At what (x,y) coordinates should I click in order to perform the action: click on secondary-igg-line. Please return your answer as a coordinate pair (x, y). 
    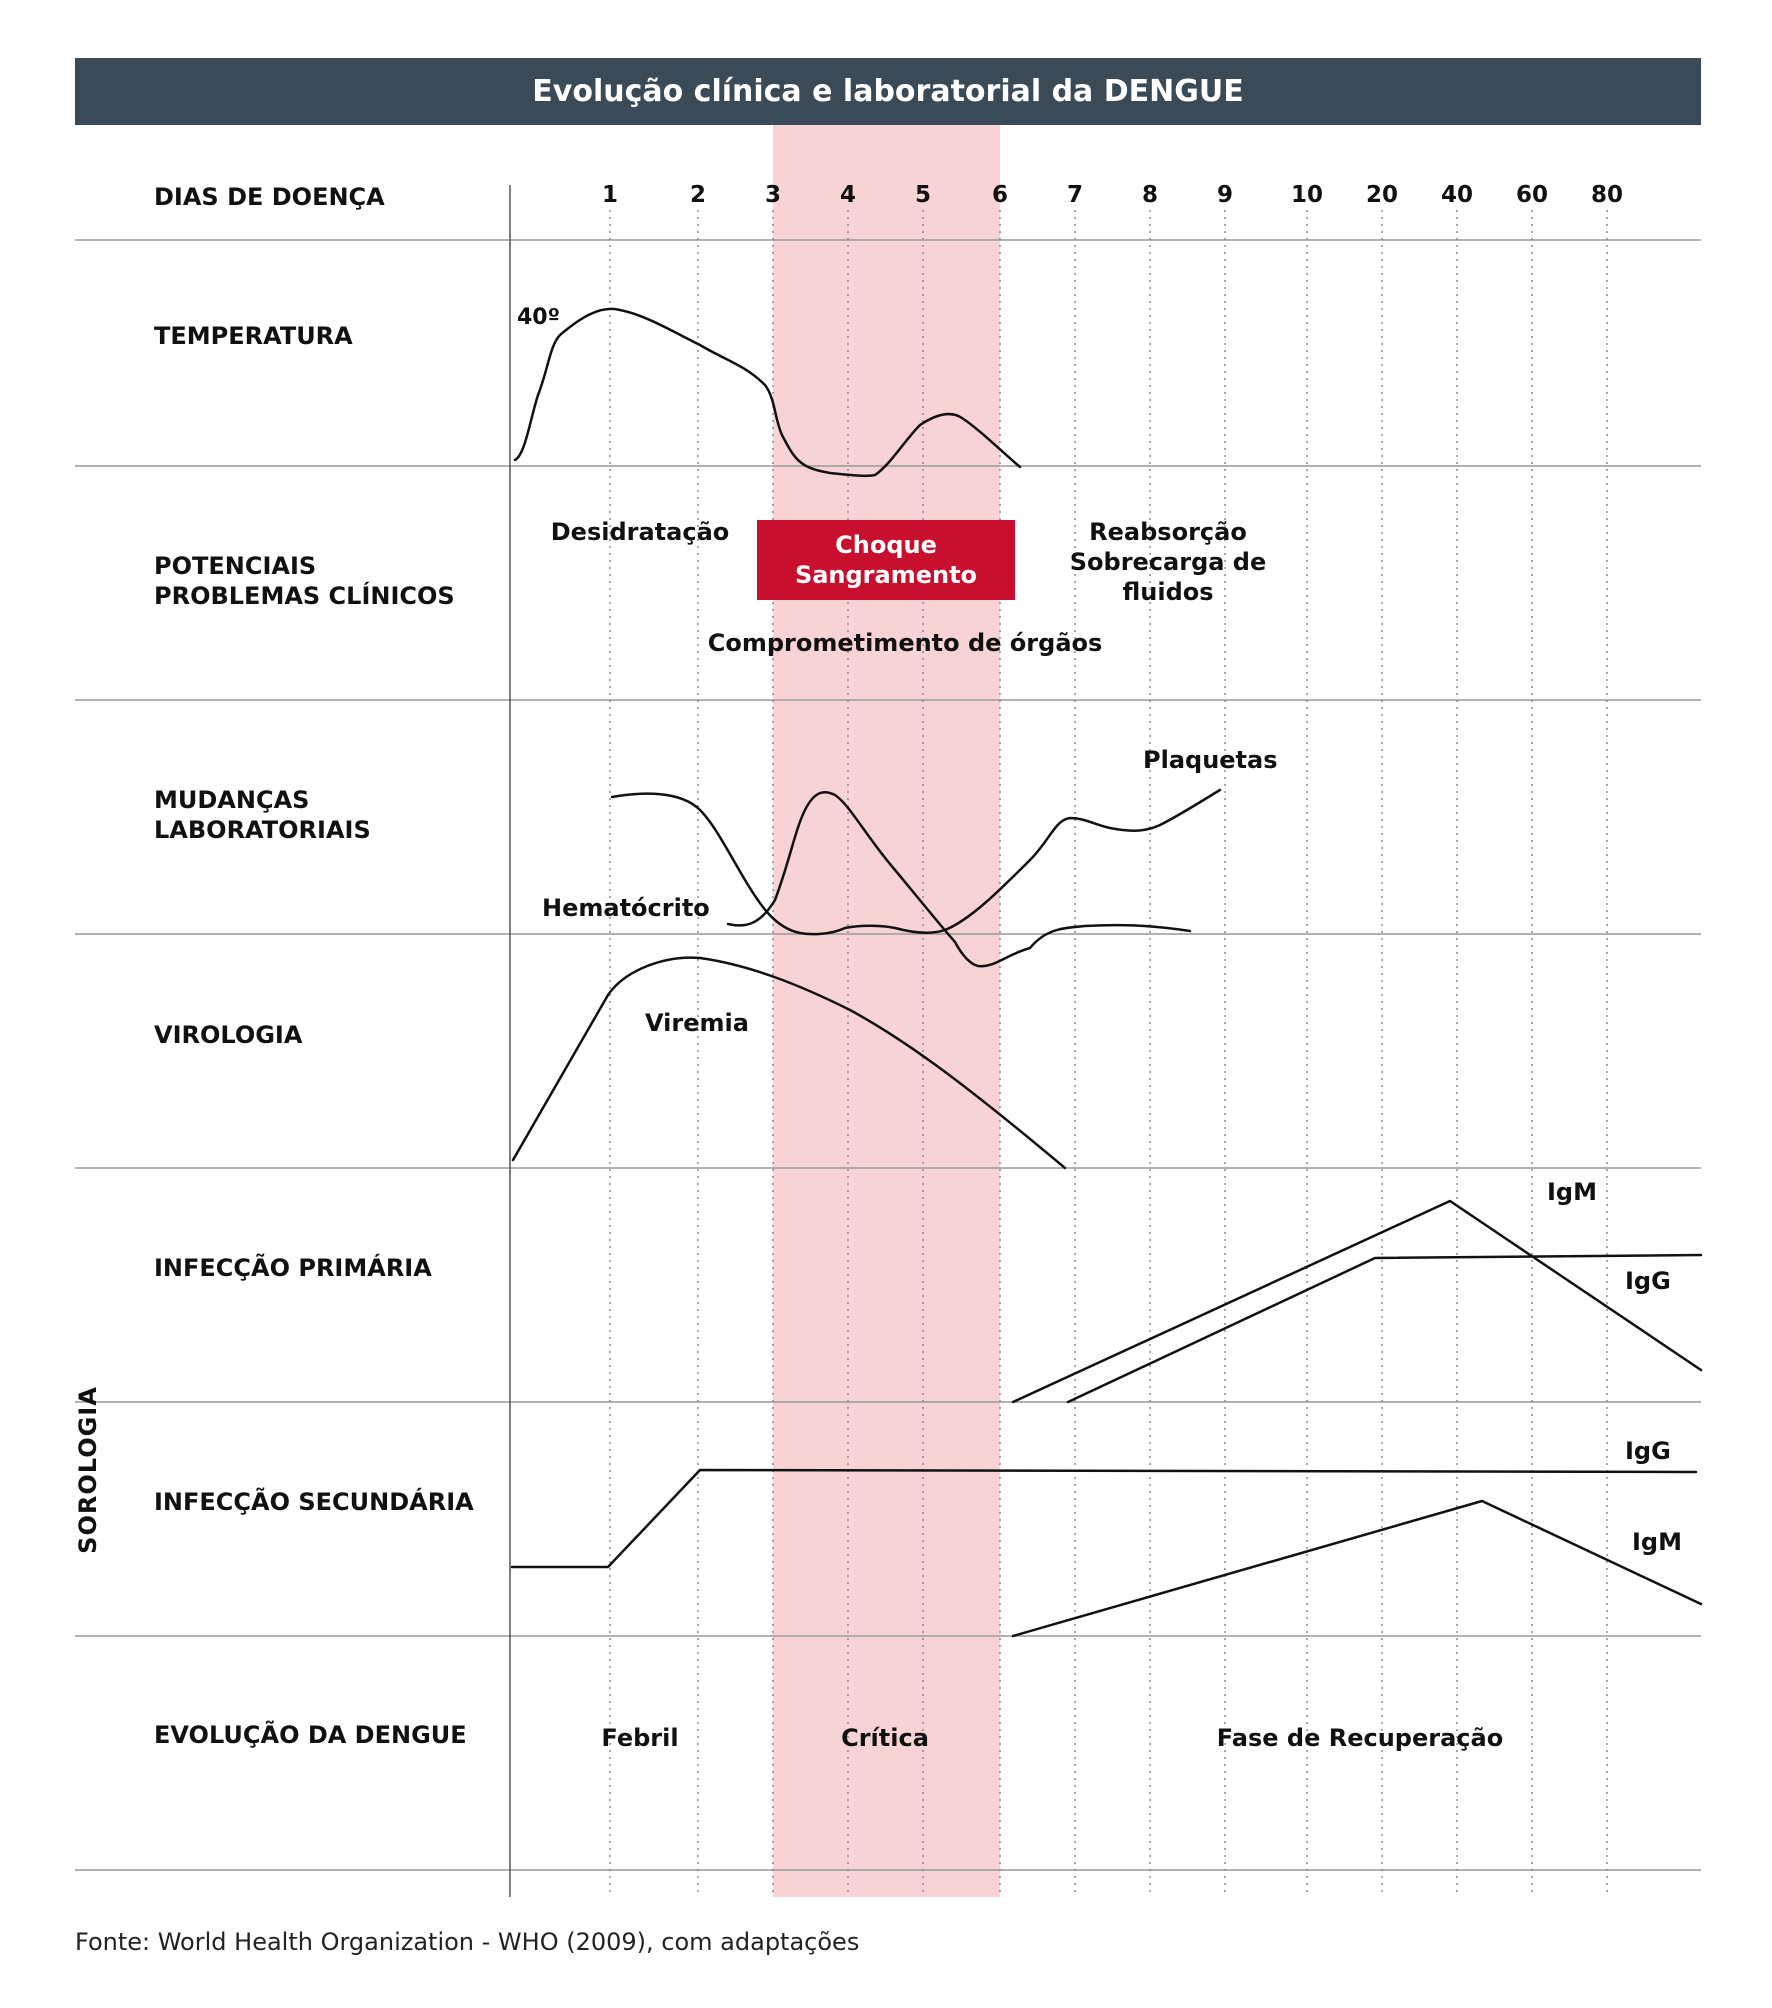
    Looking at the image, I should click on (1104, 1518).